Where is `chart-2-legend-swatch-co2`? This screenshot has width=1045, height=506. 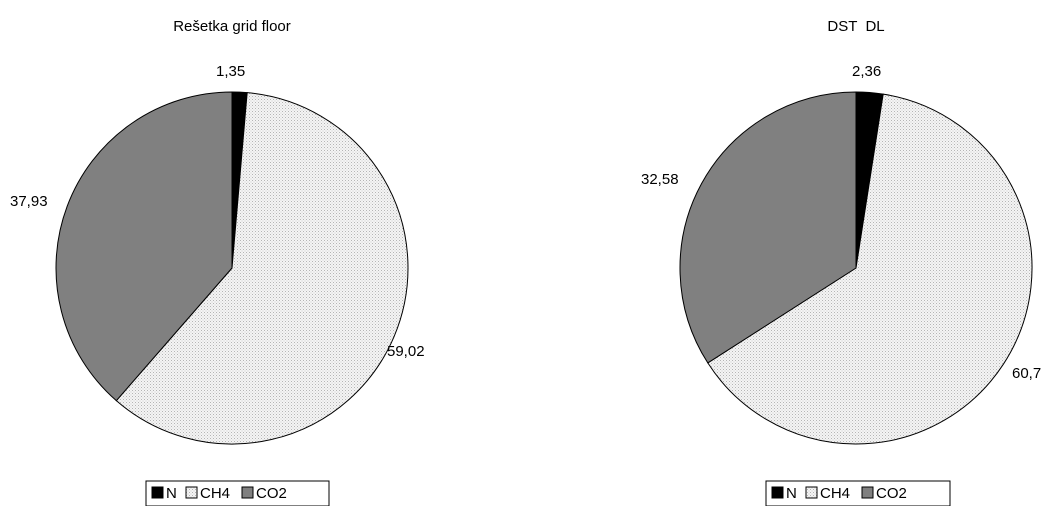
chart-2-legend-swatch-co2 is located at coordinates (867, 492).